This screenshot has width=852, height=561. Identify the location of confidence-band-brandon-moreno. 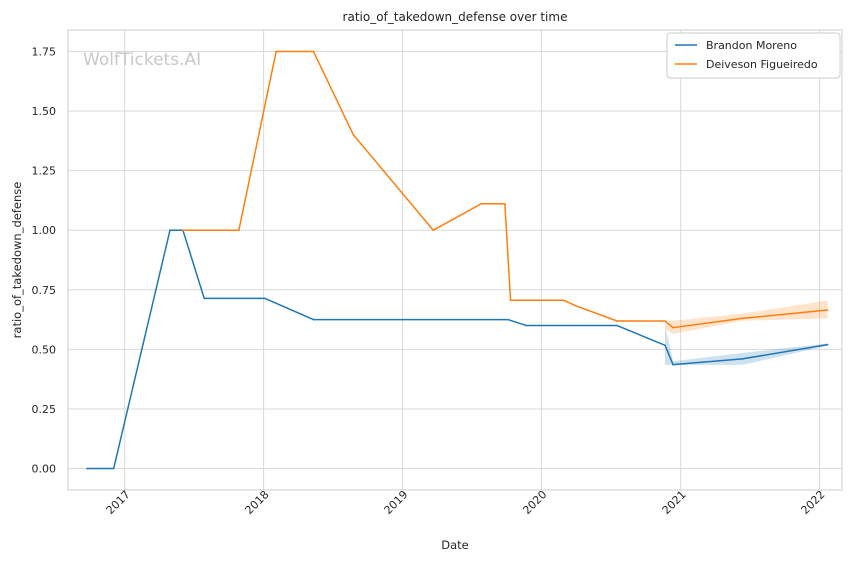
(746, 345).